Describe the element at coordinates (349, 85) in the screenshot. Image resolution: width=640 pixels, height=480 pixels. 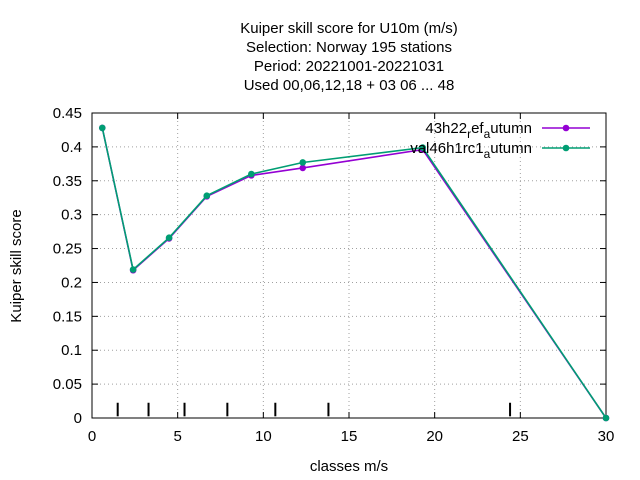
I see `title-line: Used 00,06,12,18 + 03 06 ... 48` at that location.